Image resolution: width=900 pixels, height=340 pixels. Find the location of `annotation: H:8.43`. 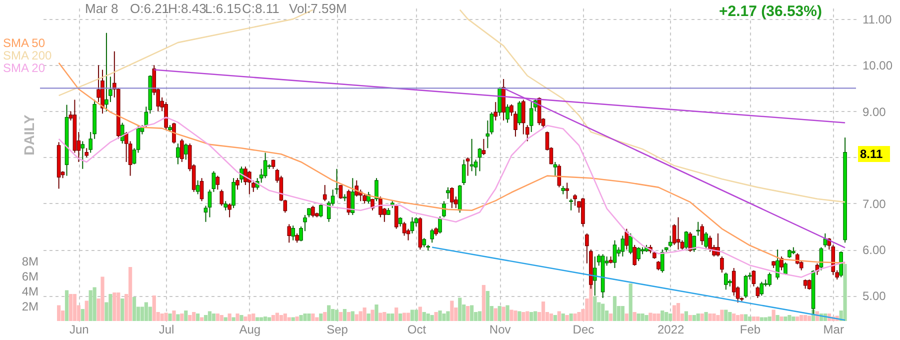

annotation: H:8.43 is located at coordinates (187, 8).